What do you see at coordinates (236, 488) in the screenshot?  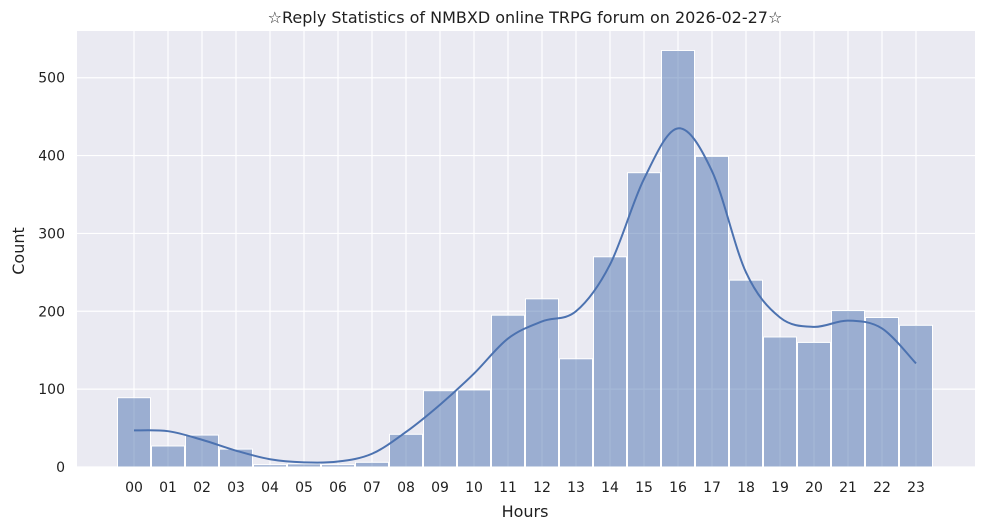 I see `x-tick-label-03: 03` at bounding box center [236, 488].